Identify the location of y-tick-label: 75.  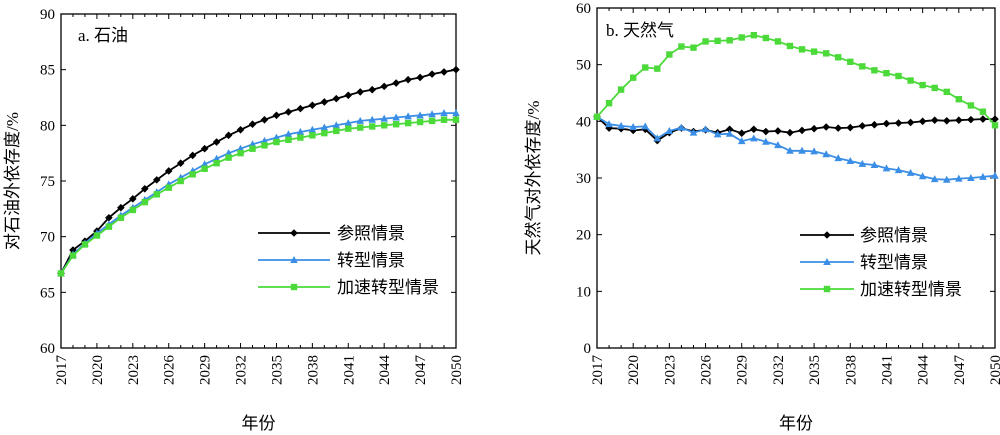
(47, 182).